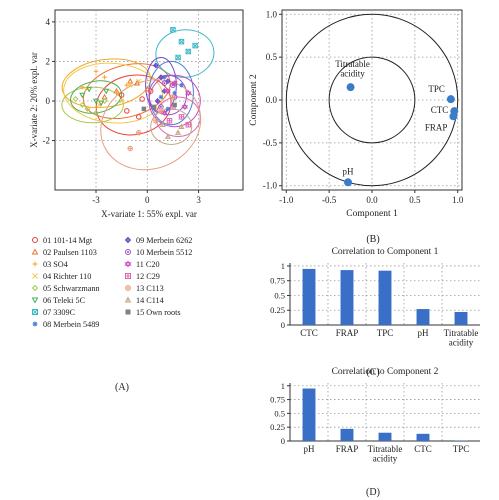 The height and width of the screenshot is (500, 499). What do you see at coordinates (310, 449) in the screenshot?
I see `panel-d-category-label: pH` at bounding box center [310, 449].